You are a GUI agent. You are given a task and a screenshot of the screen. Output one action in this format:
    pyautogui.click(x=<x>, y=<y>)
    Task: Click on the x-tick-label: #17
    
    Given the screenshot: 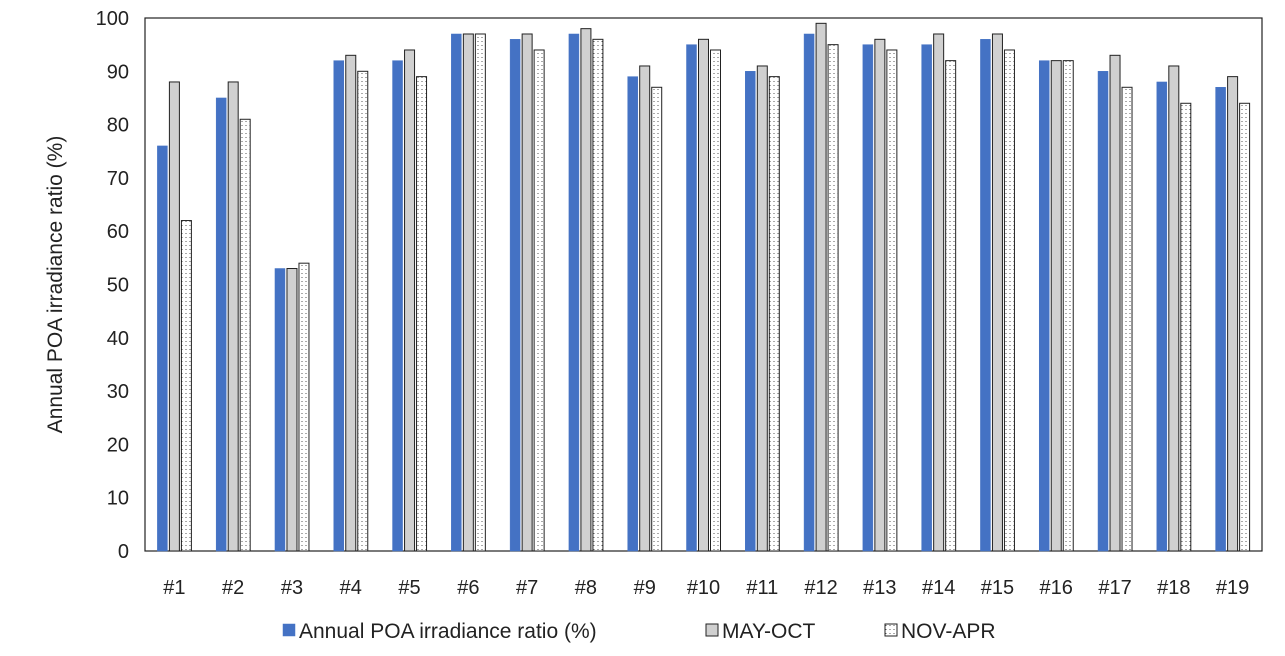 What is the action you would take?
    pyautogui.click(x=1114, y=588)
    